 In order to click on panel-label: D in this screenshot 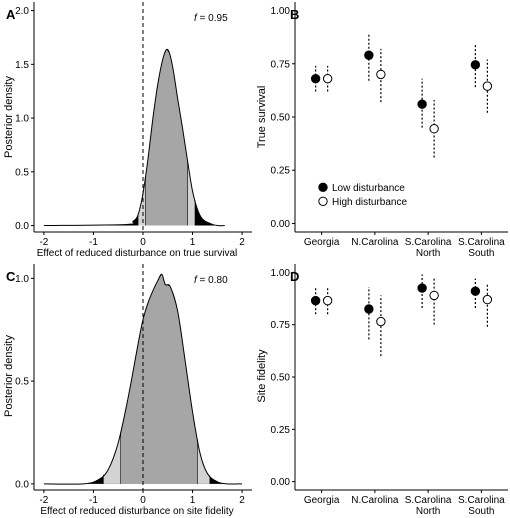, I will do `click(294, 276)`.